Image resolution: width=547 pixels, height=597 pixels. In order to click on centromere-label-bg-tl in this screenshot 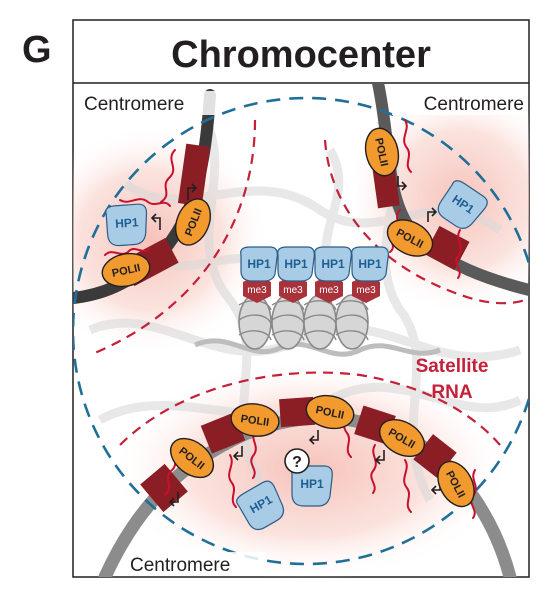, I will do `click(149, 103)`.